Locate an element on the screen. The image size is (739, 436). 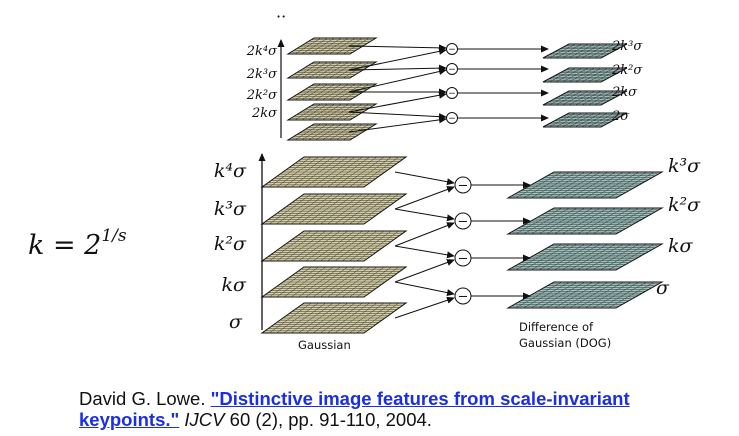
top-left-label: 2k³σ is located at coordinates (262, 74).